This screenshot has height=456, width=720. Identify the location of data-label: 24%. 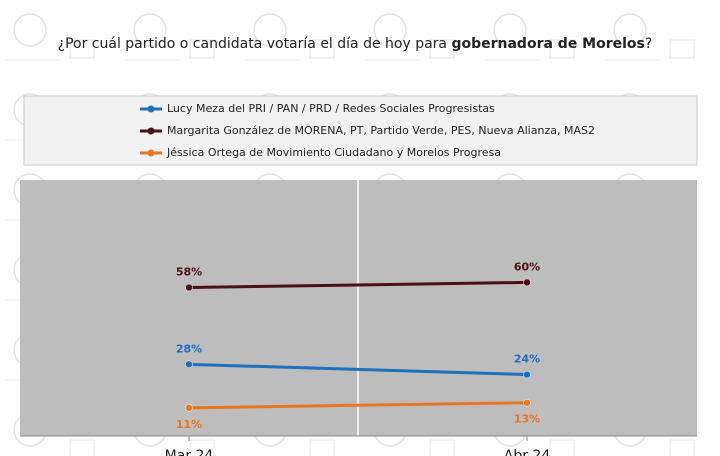
(527, 359).